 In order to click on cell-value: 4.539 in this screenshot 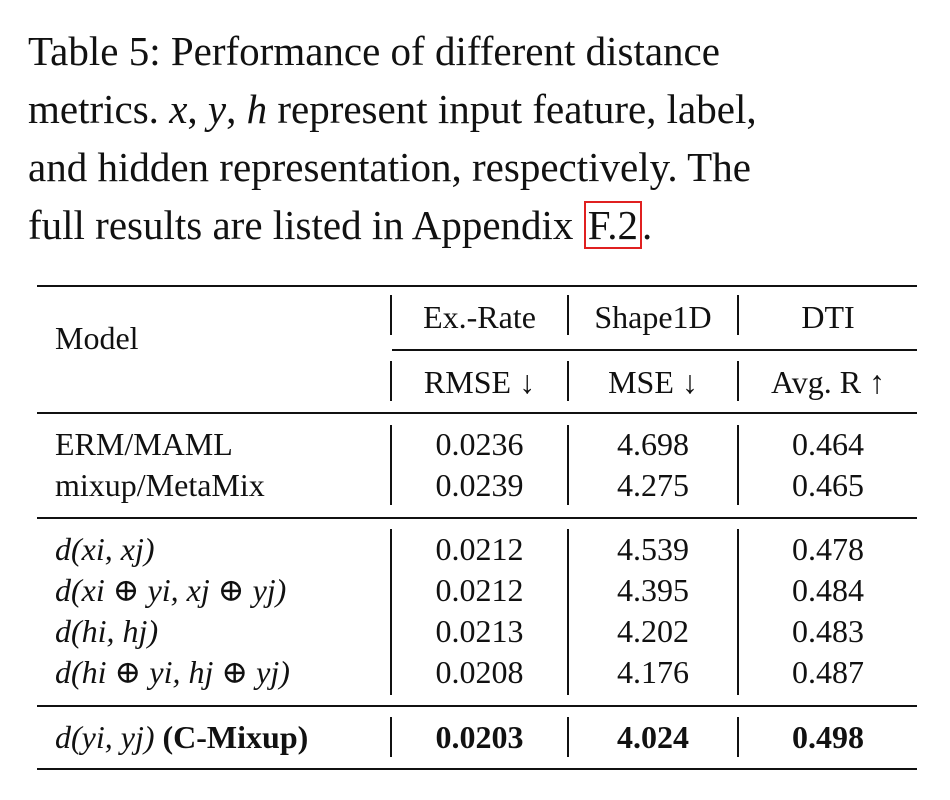, I will do `click(653, 549)`.